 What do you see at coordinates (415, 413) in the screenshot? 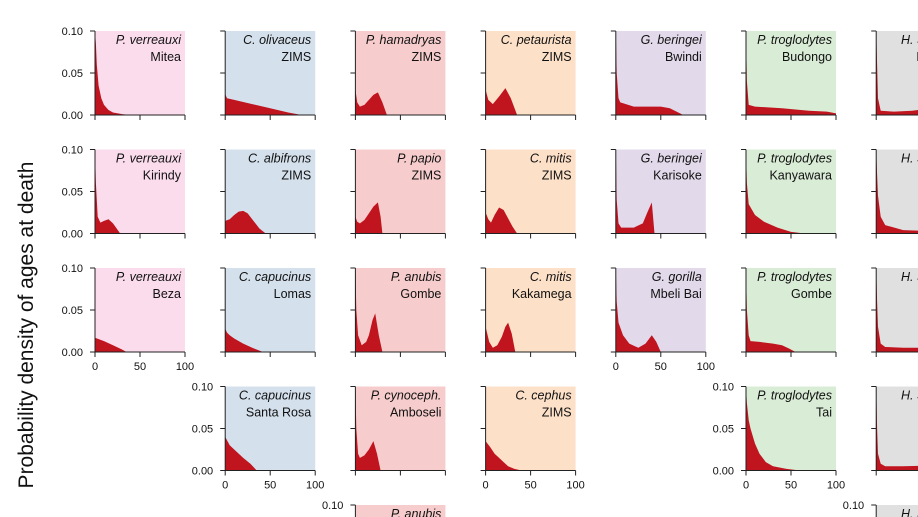
I see `site-label: Amboseli` at bounding box center [415, 413].